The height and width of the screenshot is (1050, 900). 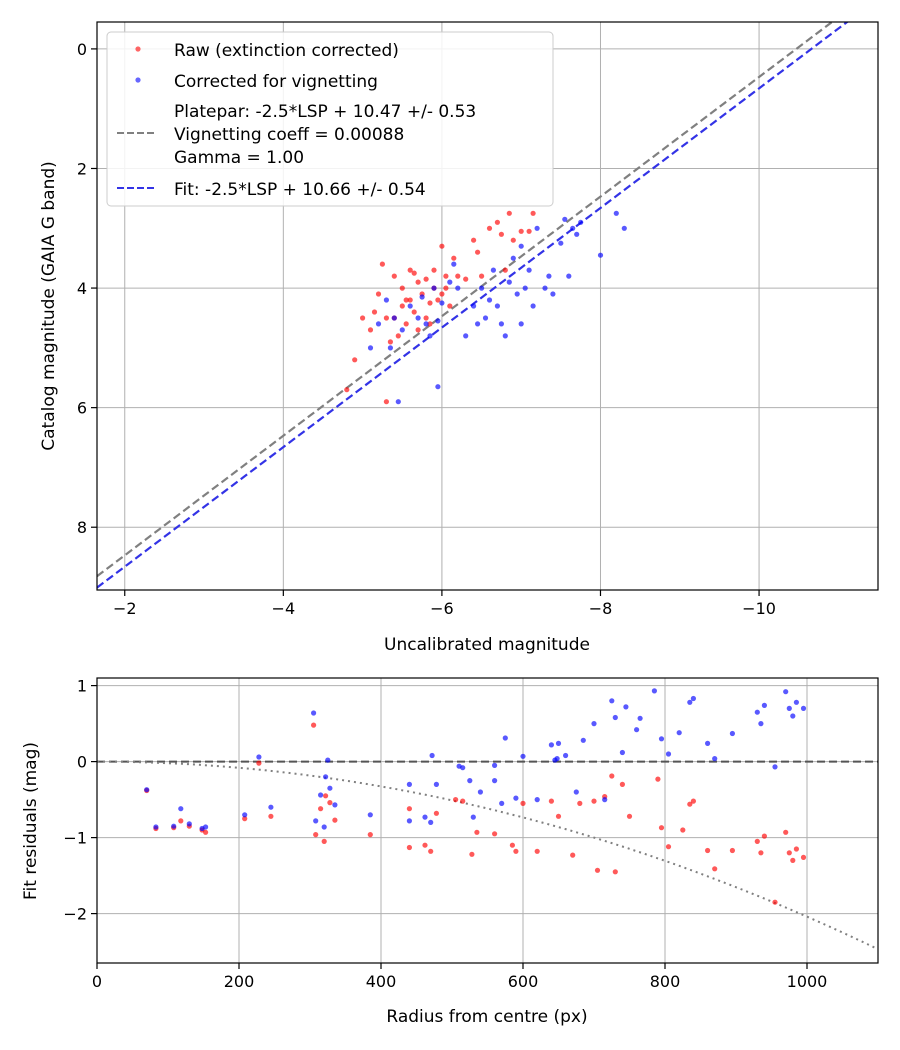 What do you see at coordinates (82, 527) in the screenshot?
I see `y-tick-label: 8` at bounding box center [82, 527].